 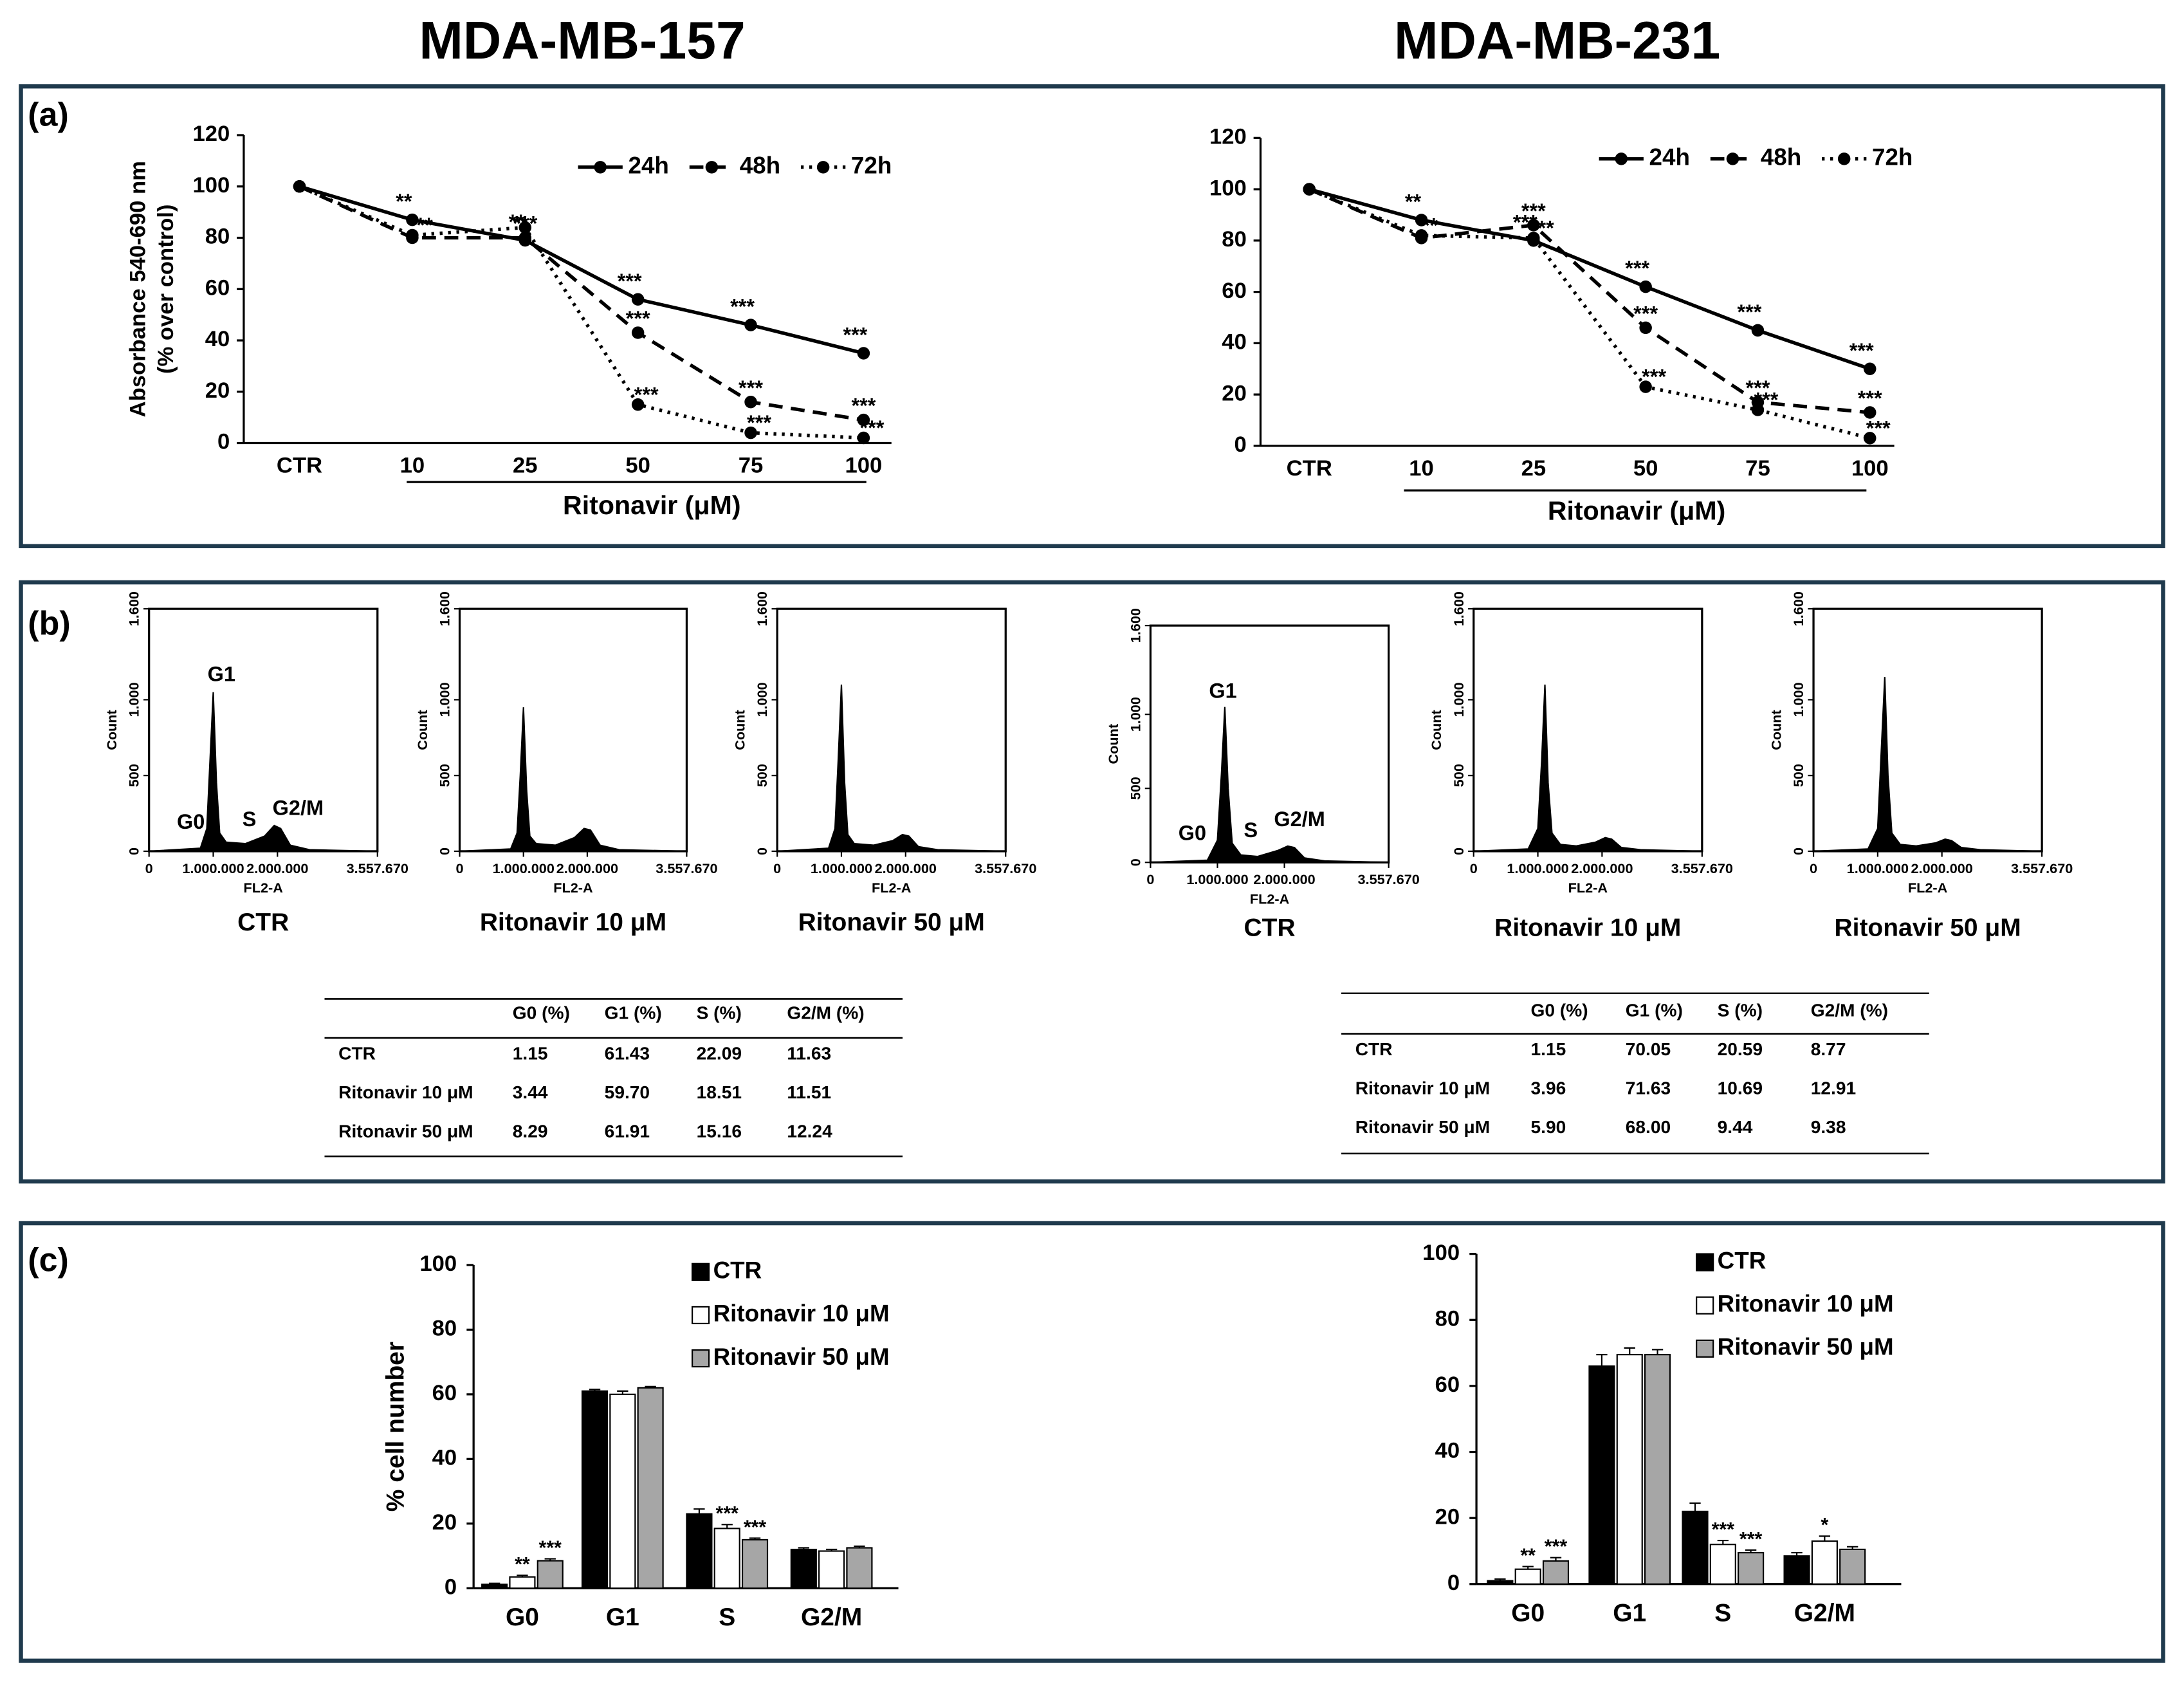 What do you see at coordinates (300, 465) in the screenshot?
I see `x-tick-label: CTR` at bounding box center [300, 465].